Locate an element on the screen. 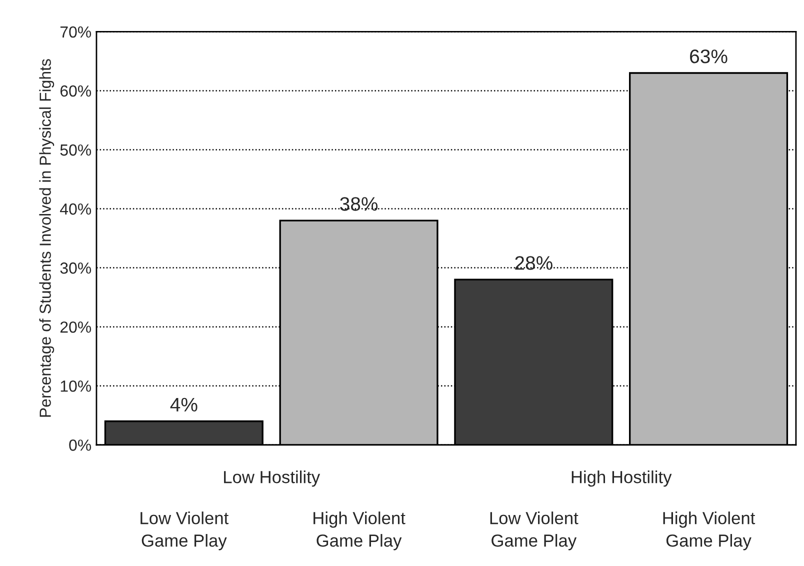 Image resolution: width=804 pixels, height=566 pixels. y-tick-label: 0% is located at coordinates (80, 445).